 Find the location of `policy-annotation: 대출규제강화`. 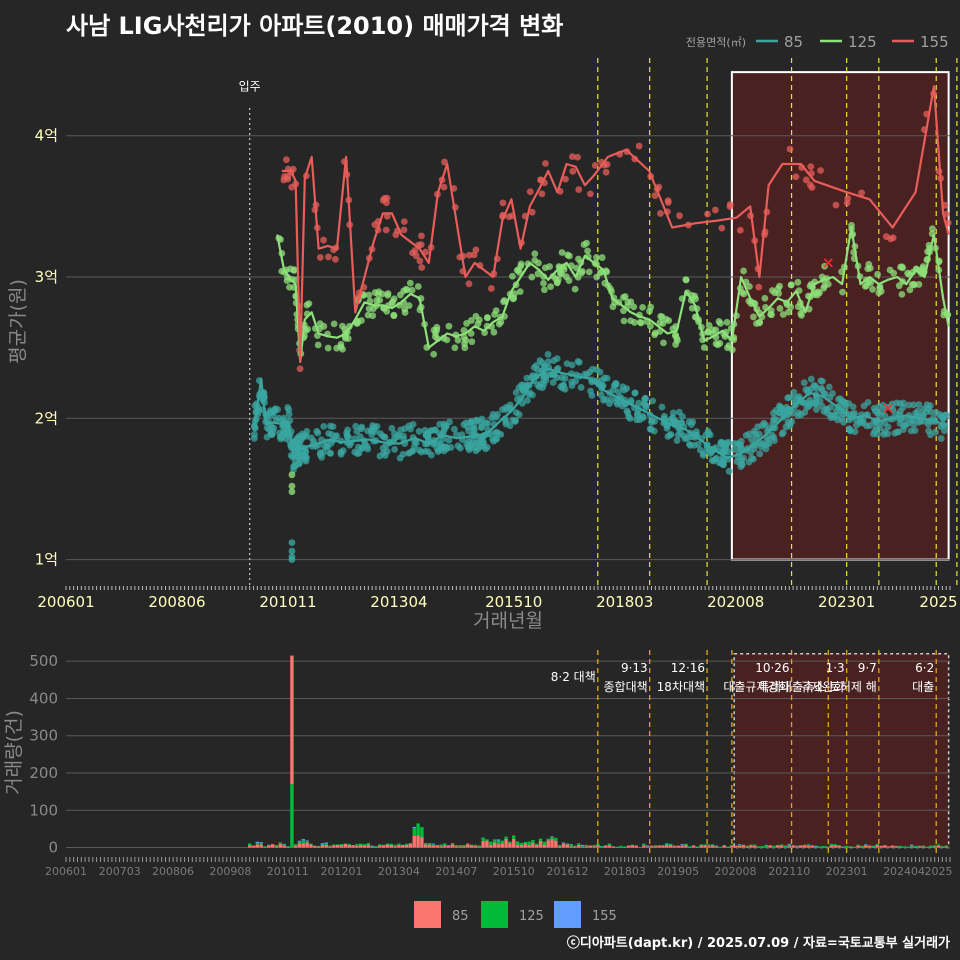

policy-annotation: 대출규제강화 is located at coordinates (756, 687).